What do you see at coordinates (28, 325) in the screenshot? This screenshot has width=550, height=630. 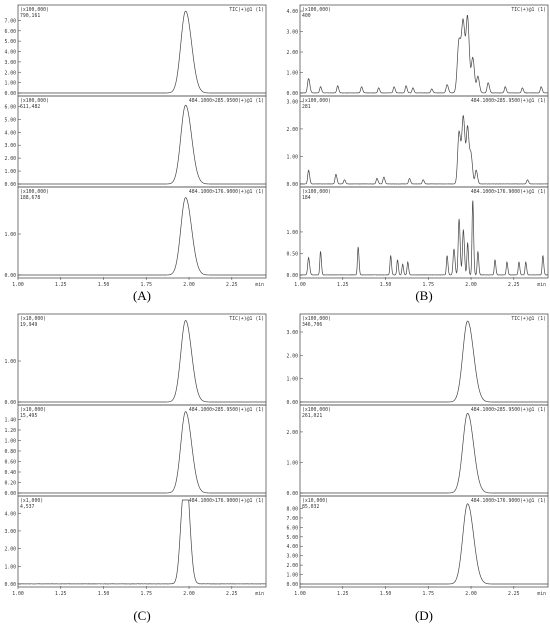 I see `max-intensity: 19,949` at bounding box center [28, 325].